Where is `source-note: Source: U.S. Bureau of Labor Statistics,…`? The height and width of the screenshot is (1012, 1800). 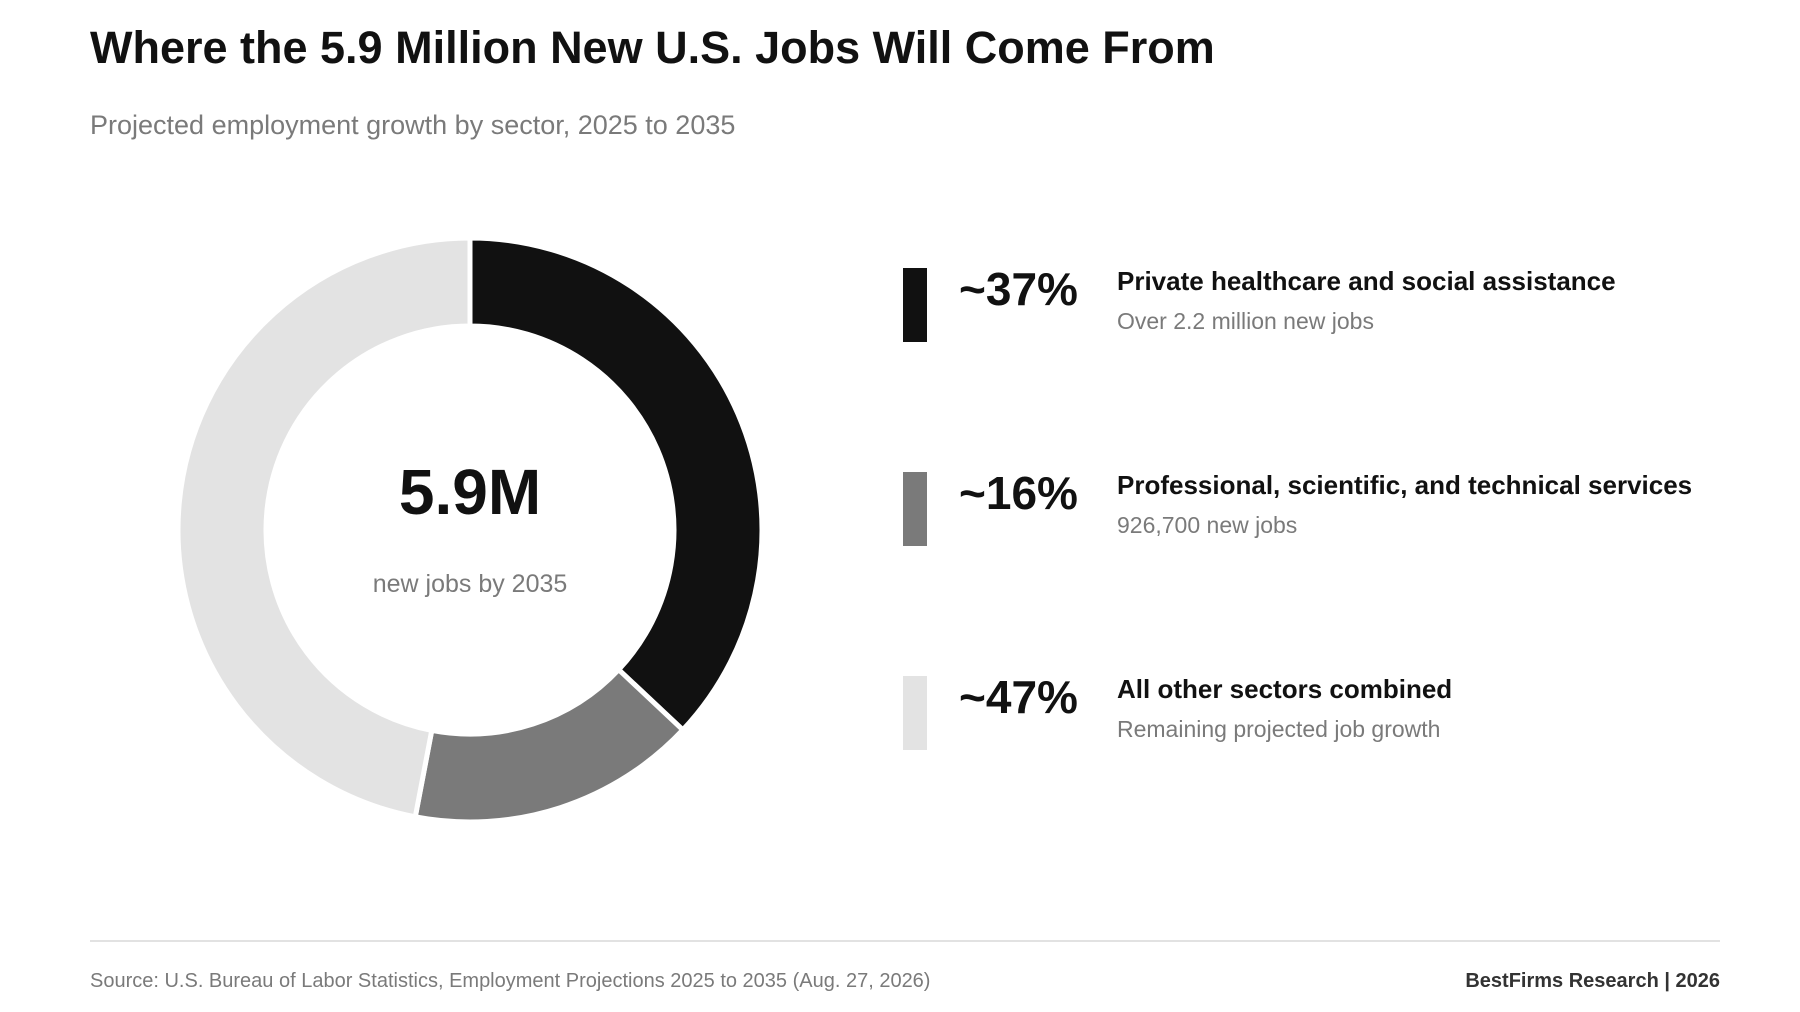
source-note: Source: U.S. Bureau of Labor Statistics,… is located at coordinates (510, 981).